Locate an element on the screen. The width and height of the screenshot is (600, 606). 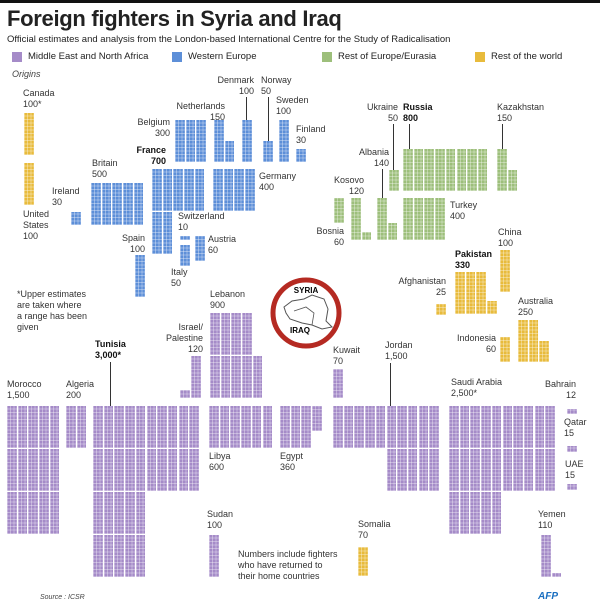
country-value: 330 is located at coordinates (463, 265).